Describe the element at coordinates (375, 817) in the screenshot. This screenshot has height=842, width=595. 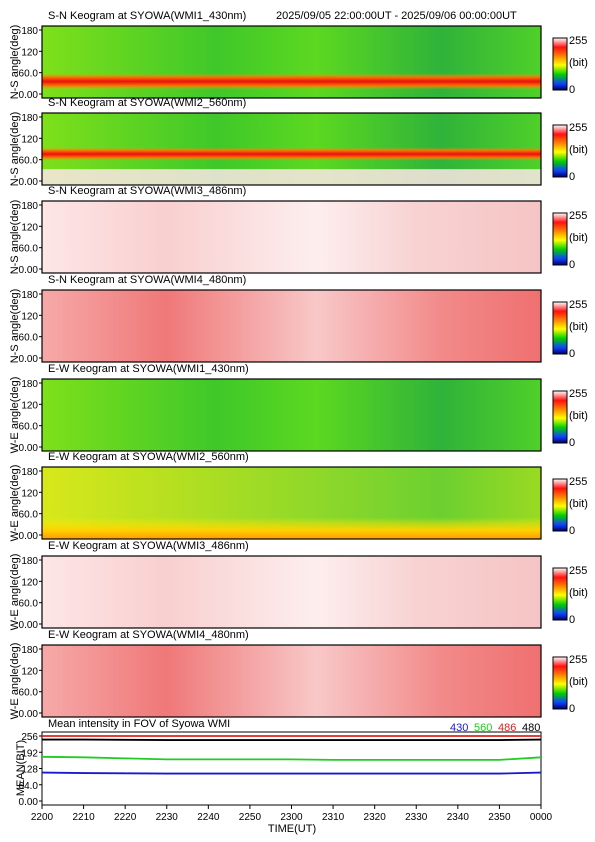
I see `x-tick-label: 2320` at that location.